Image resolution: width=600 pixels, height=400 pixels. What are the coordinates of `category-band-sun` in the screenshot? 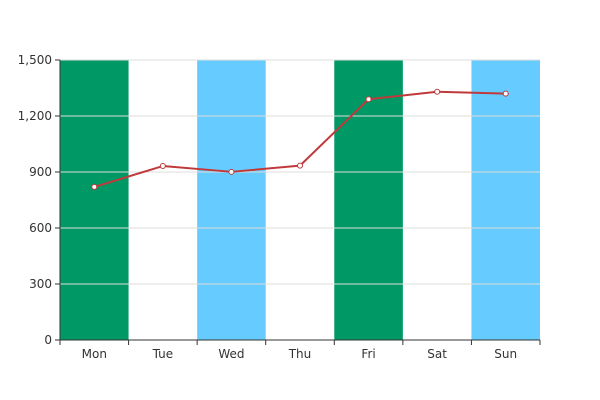 It's located at (505, 200).